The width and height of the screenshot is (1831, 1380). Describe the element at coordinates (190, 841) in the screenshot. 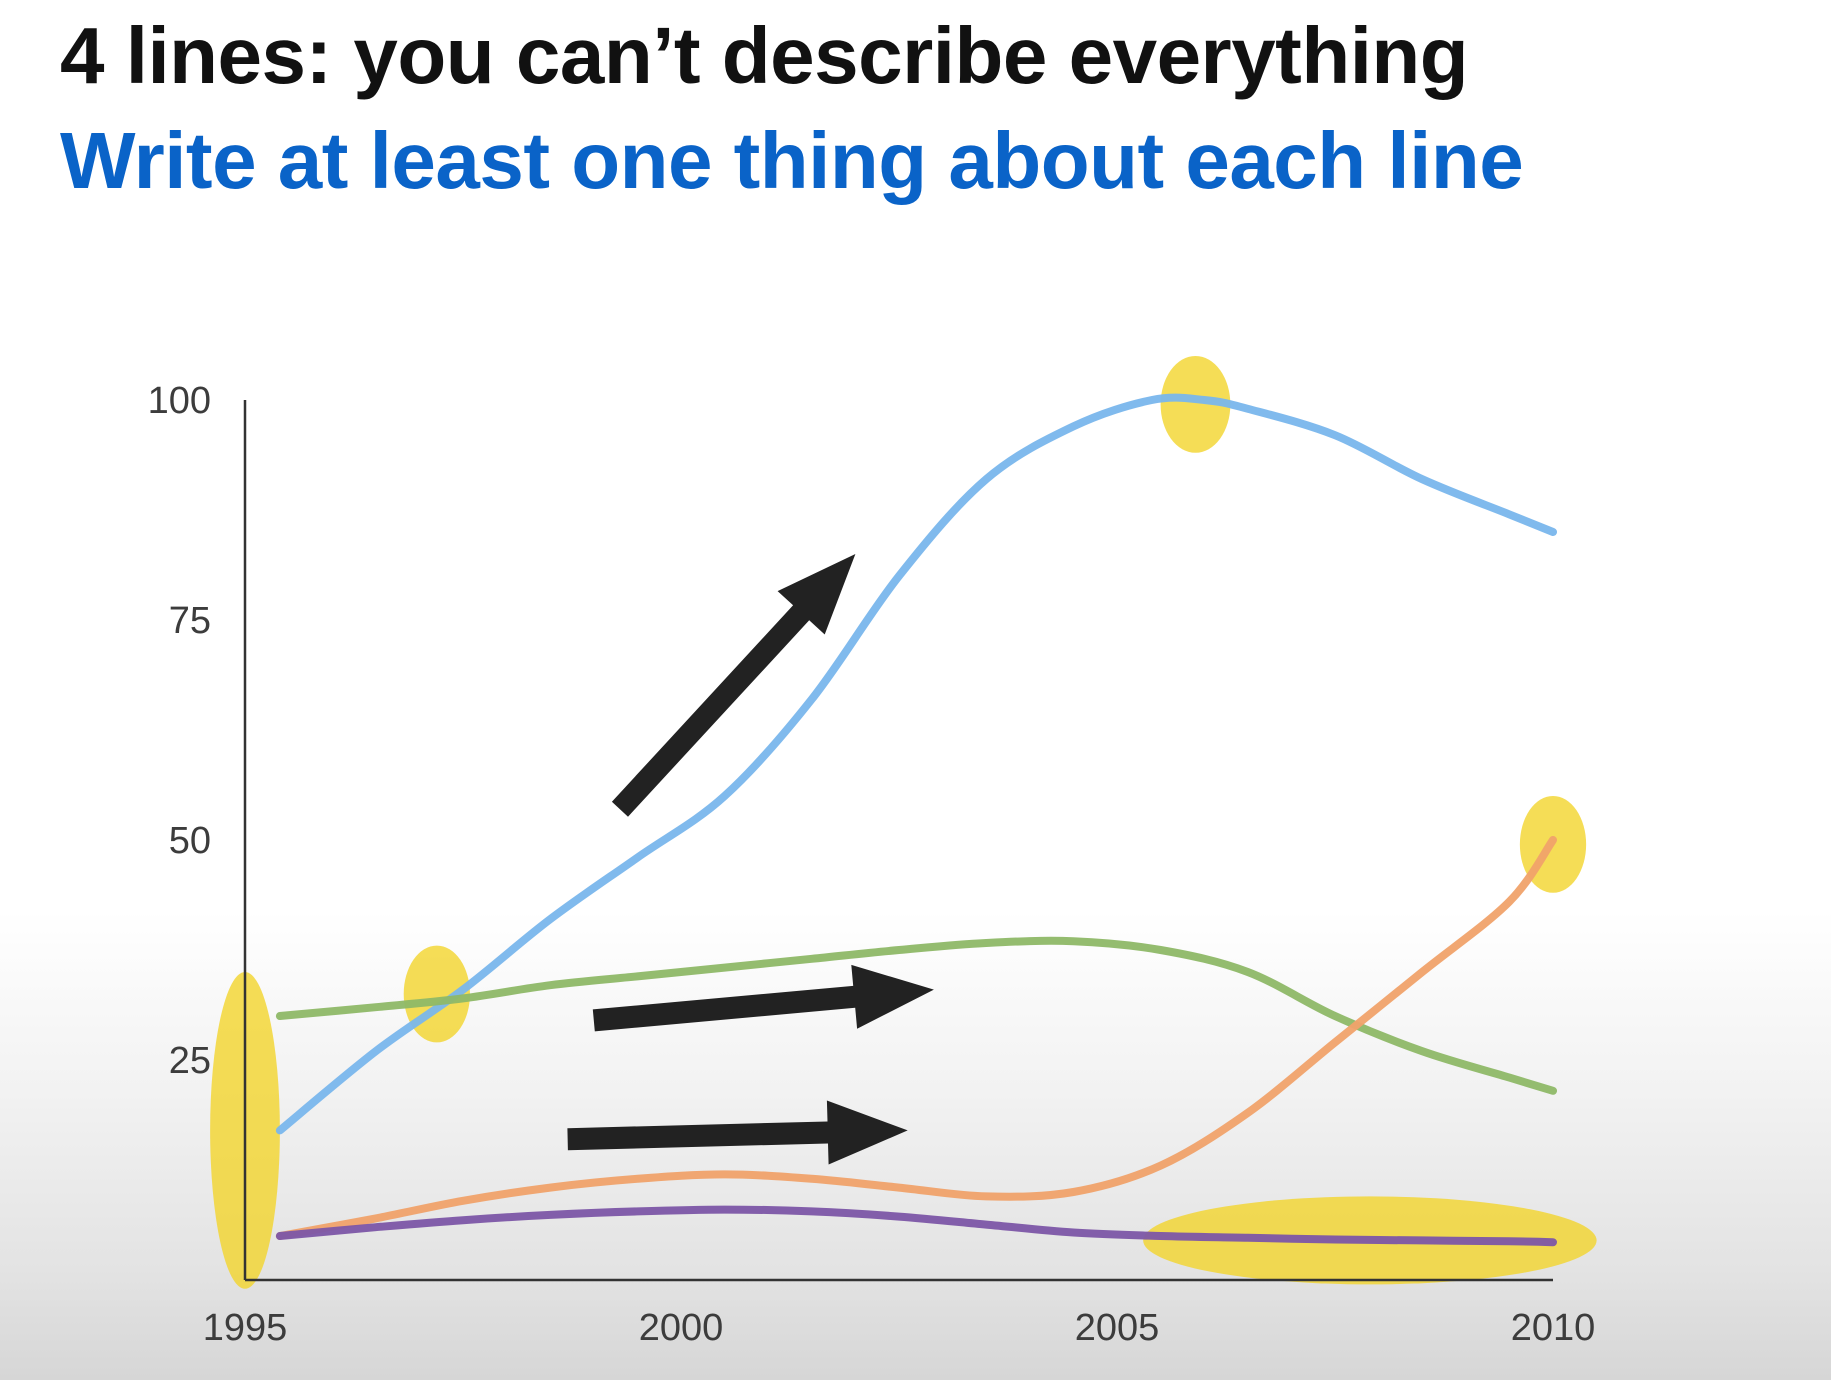

I see `y-tick-label: 50` at that location.